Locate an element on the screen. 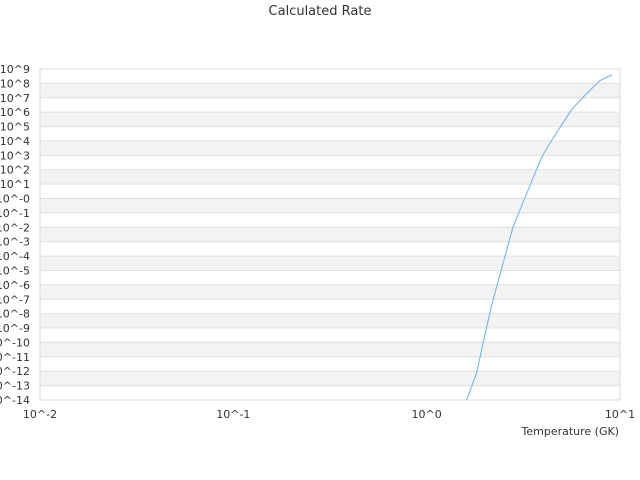 The width and height of the screenshot is (640, 480). y-tick-label: 10^3 is located at coordinates (15, 155).